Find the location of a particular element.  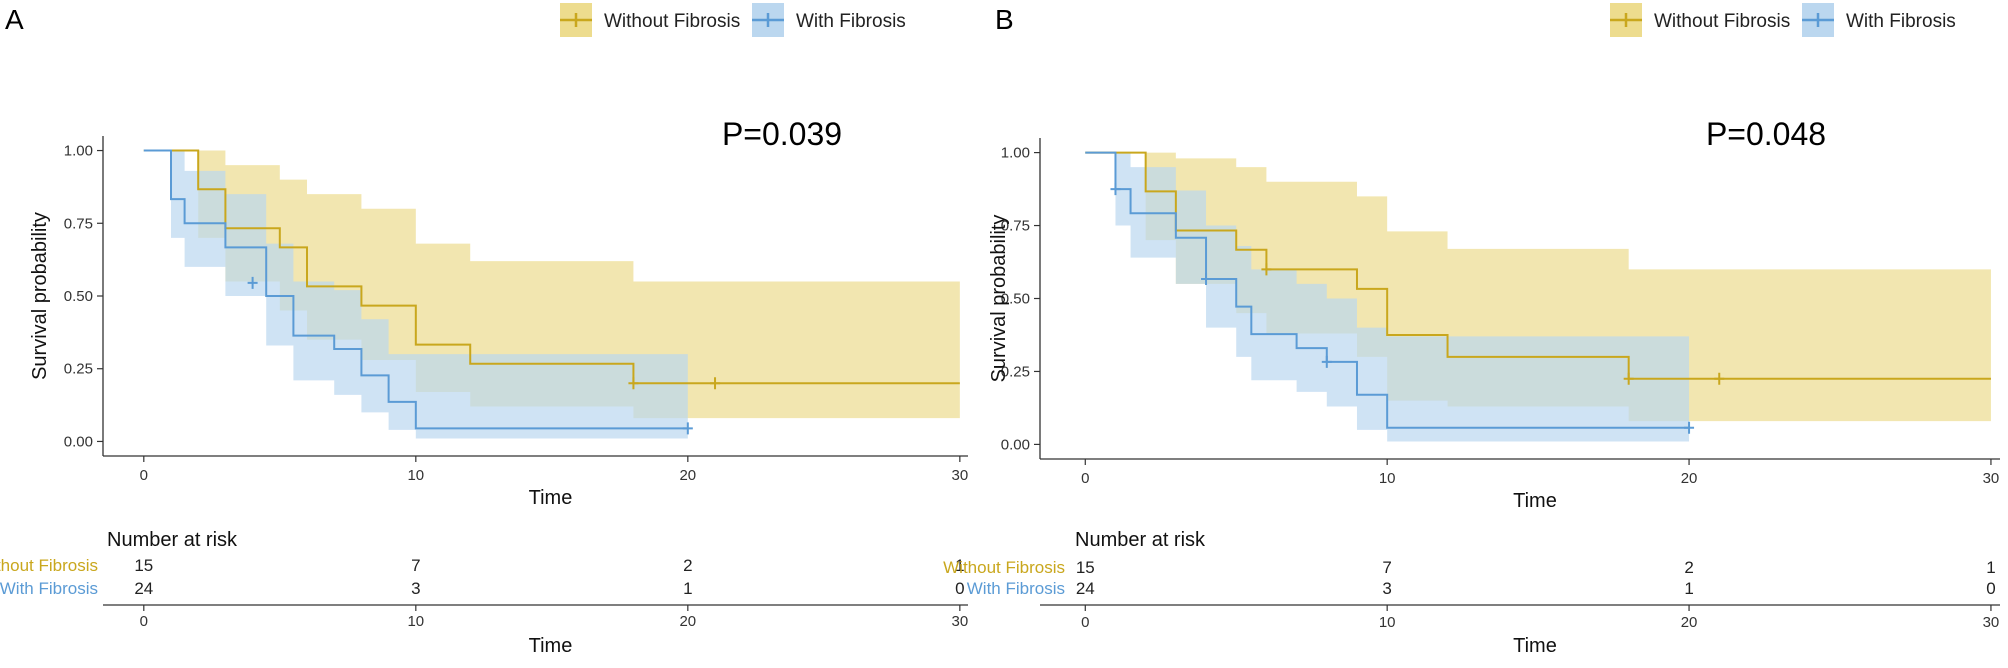

p-value: P=0.048 is located at coordinates (1766, 134).